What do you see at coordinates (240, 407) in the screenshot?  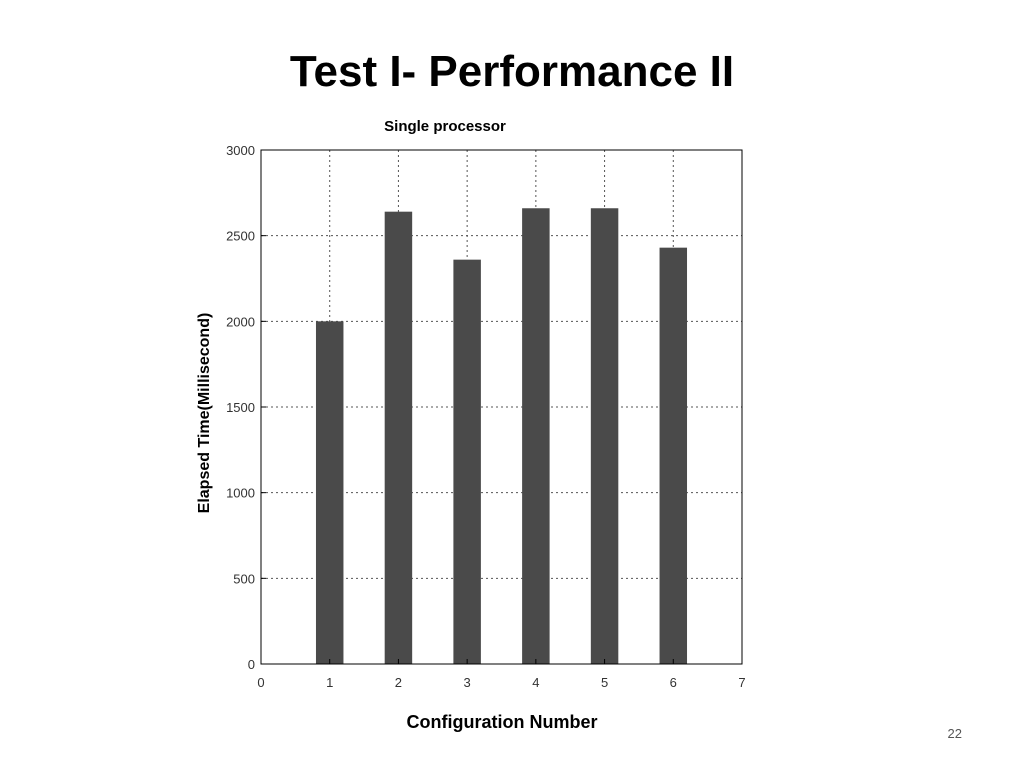 I see `y-tick-label: 1500` at bounding box center [240, 407].